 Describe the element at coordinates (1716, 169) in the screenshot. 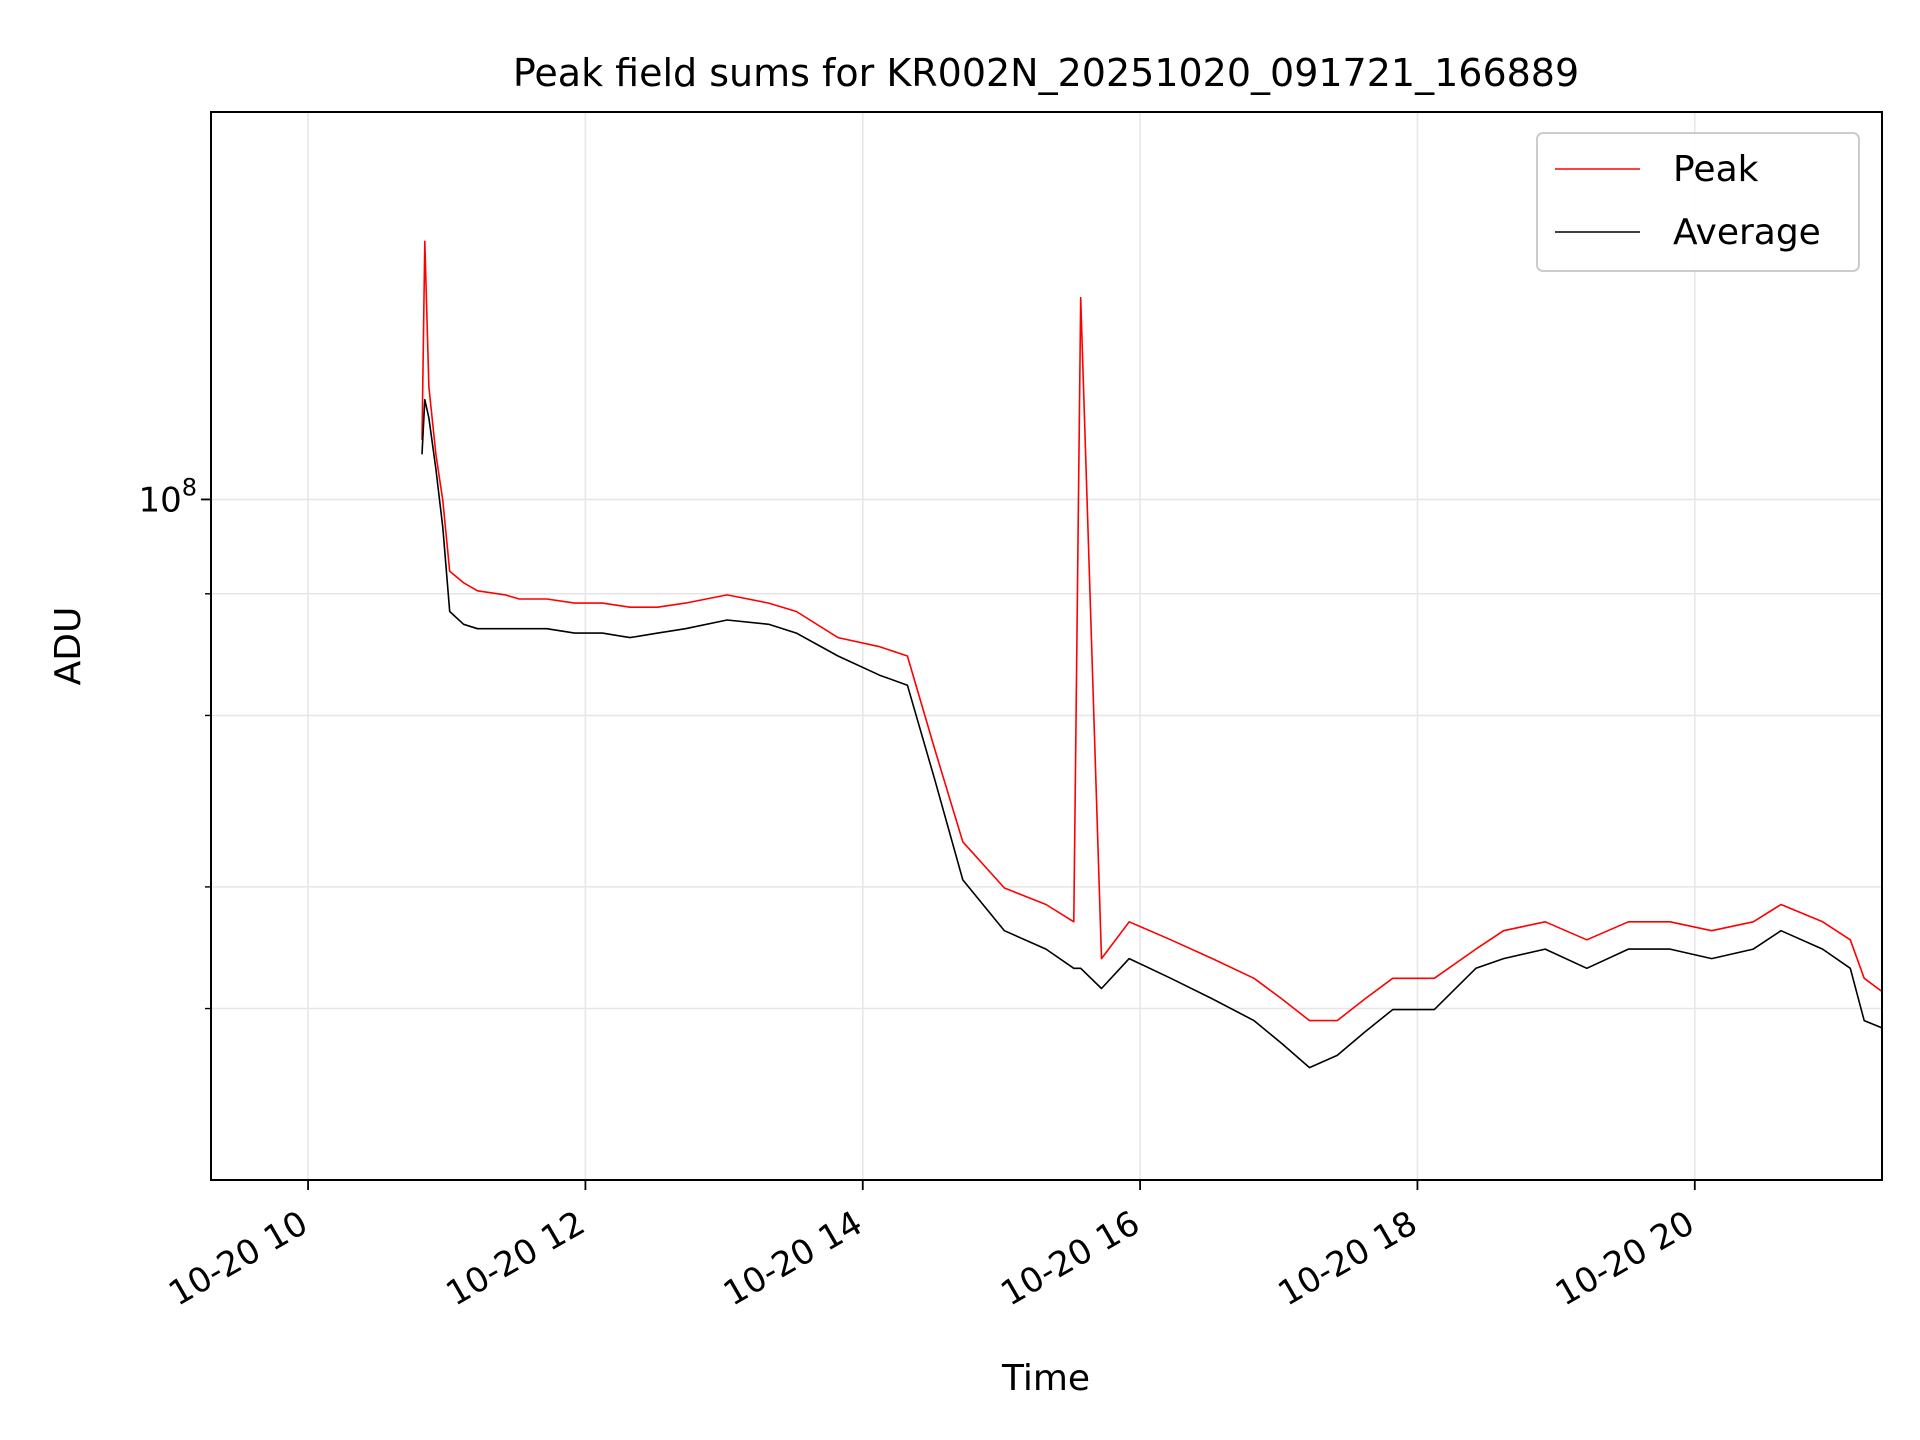

I see `legend-label-peak: Peak` at that location.